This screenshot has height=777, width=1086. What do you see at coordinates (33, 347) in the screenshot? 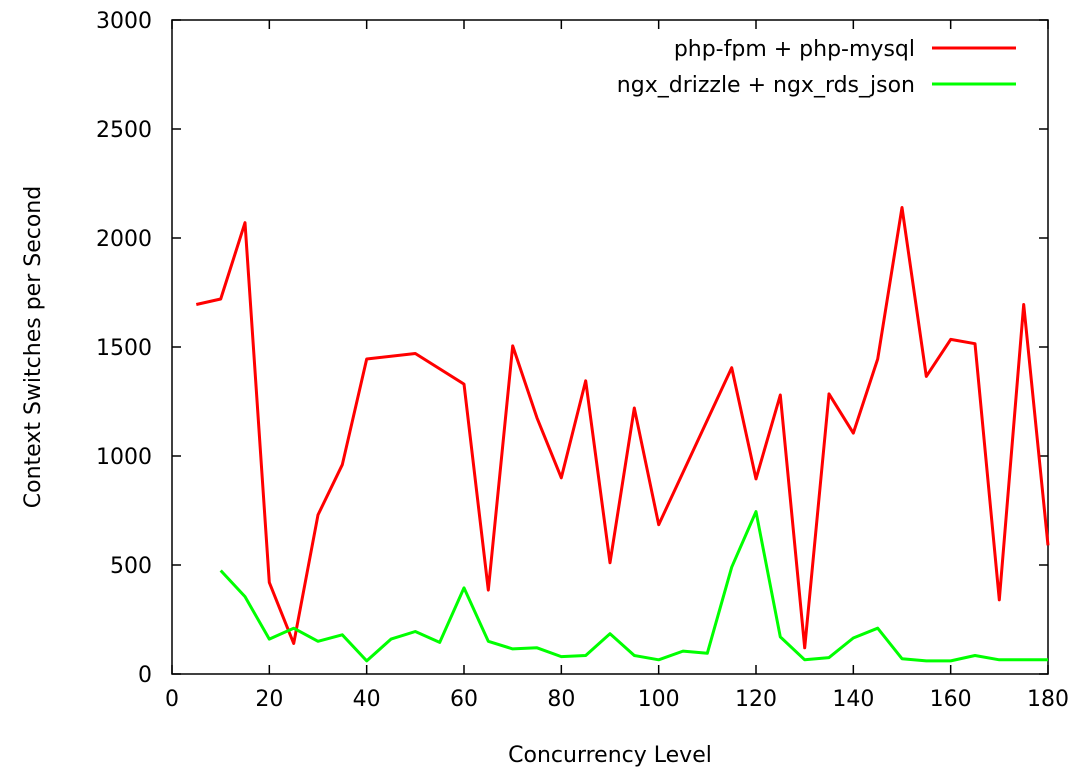
I see `y-axis-label: Context Switches per Second` at bounding box center [33, 347].